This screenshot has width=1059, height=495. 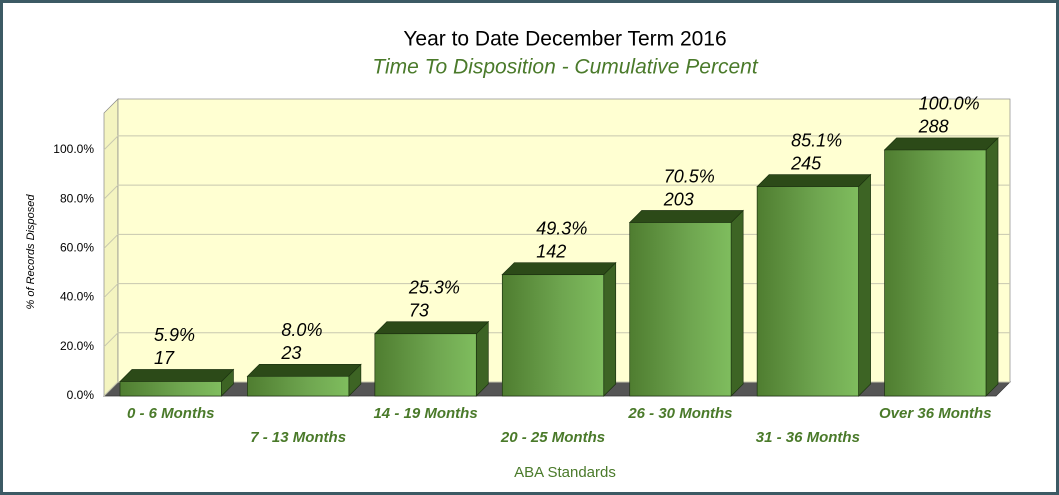 I want to click on x-tick-label: 14 - 19 Months, so click(x=425, y=413).